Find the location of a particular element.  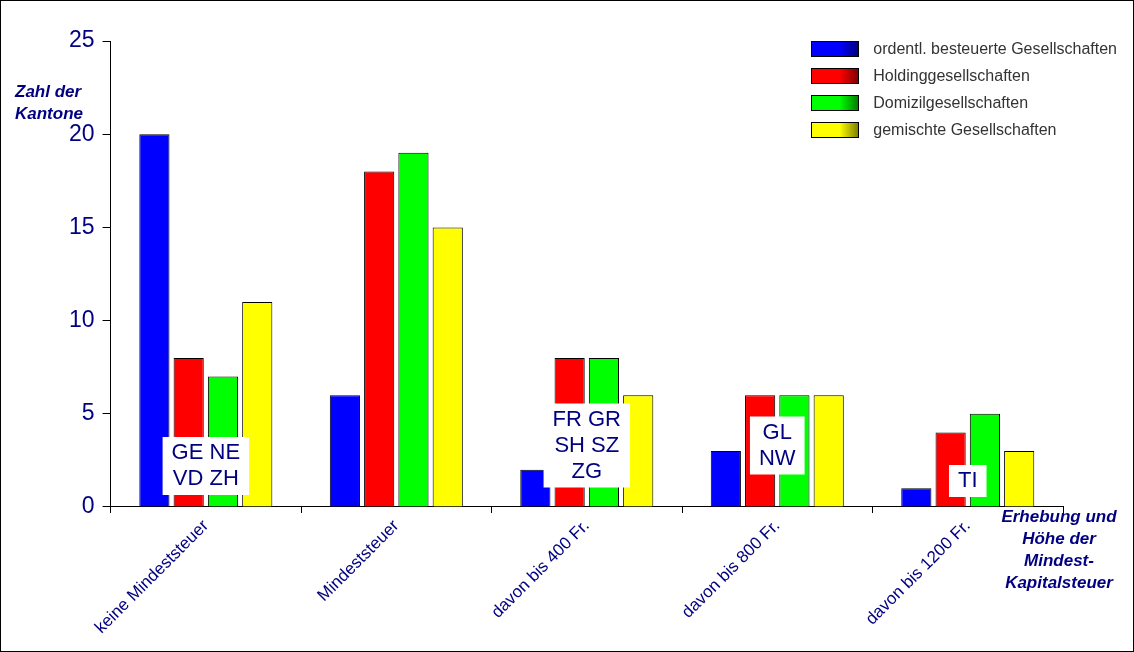

legend-label: ordentl. besteuerte Gesellschaften is located at coordinates (995, 48).